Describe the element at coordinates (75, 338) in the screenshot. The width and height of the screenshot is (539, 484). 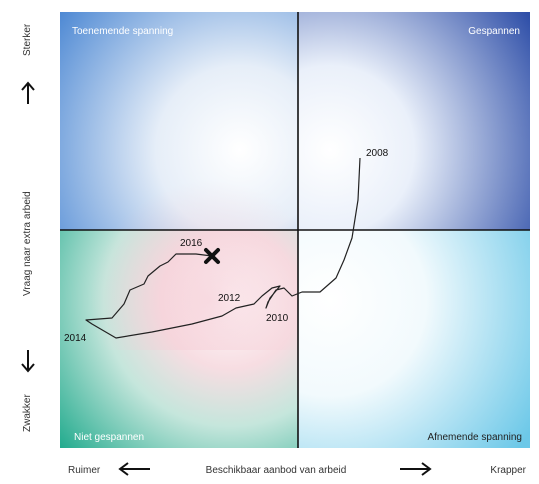
I see `year-label-2014: 2014` at that location.